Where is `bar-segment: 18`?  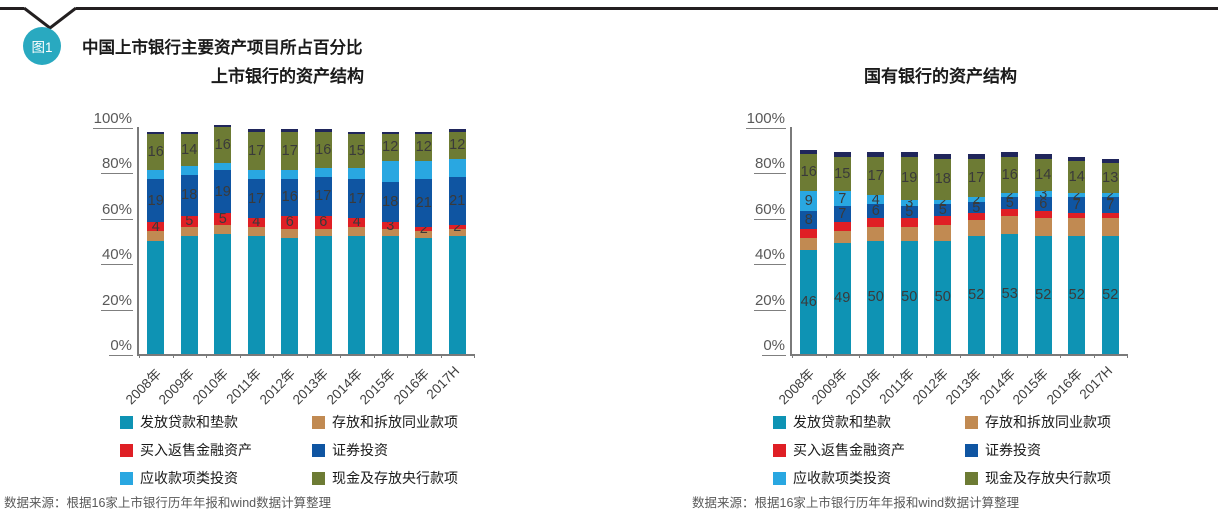
bar-segment: 18 is located at coordinates (390, 202).